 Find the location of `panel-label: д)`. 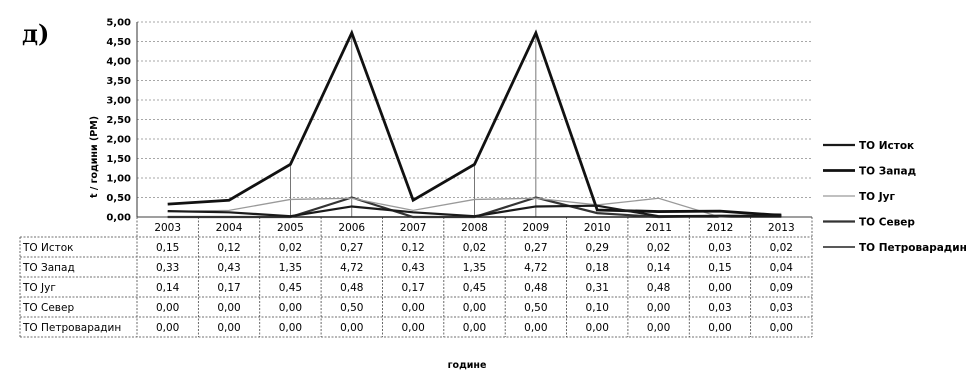

panel-label: д) is located at coordinates (35, 33).